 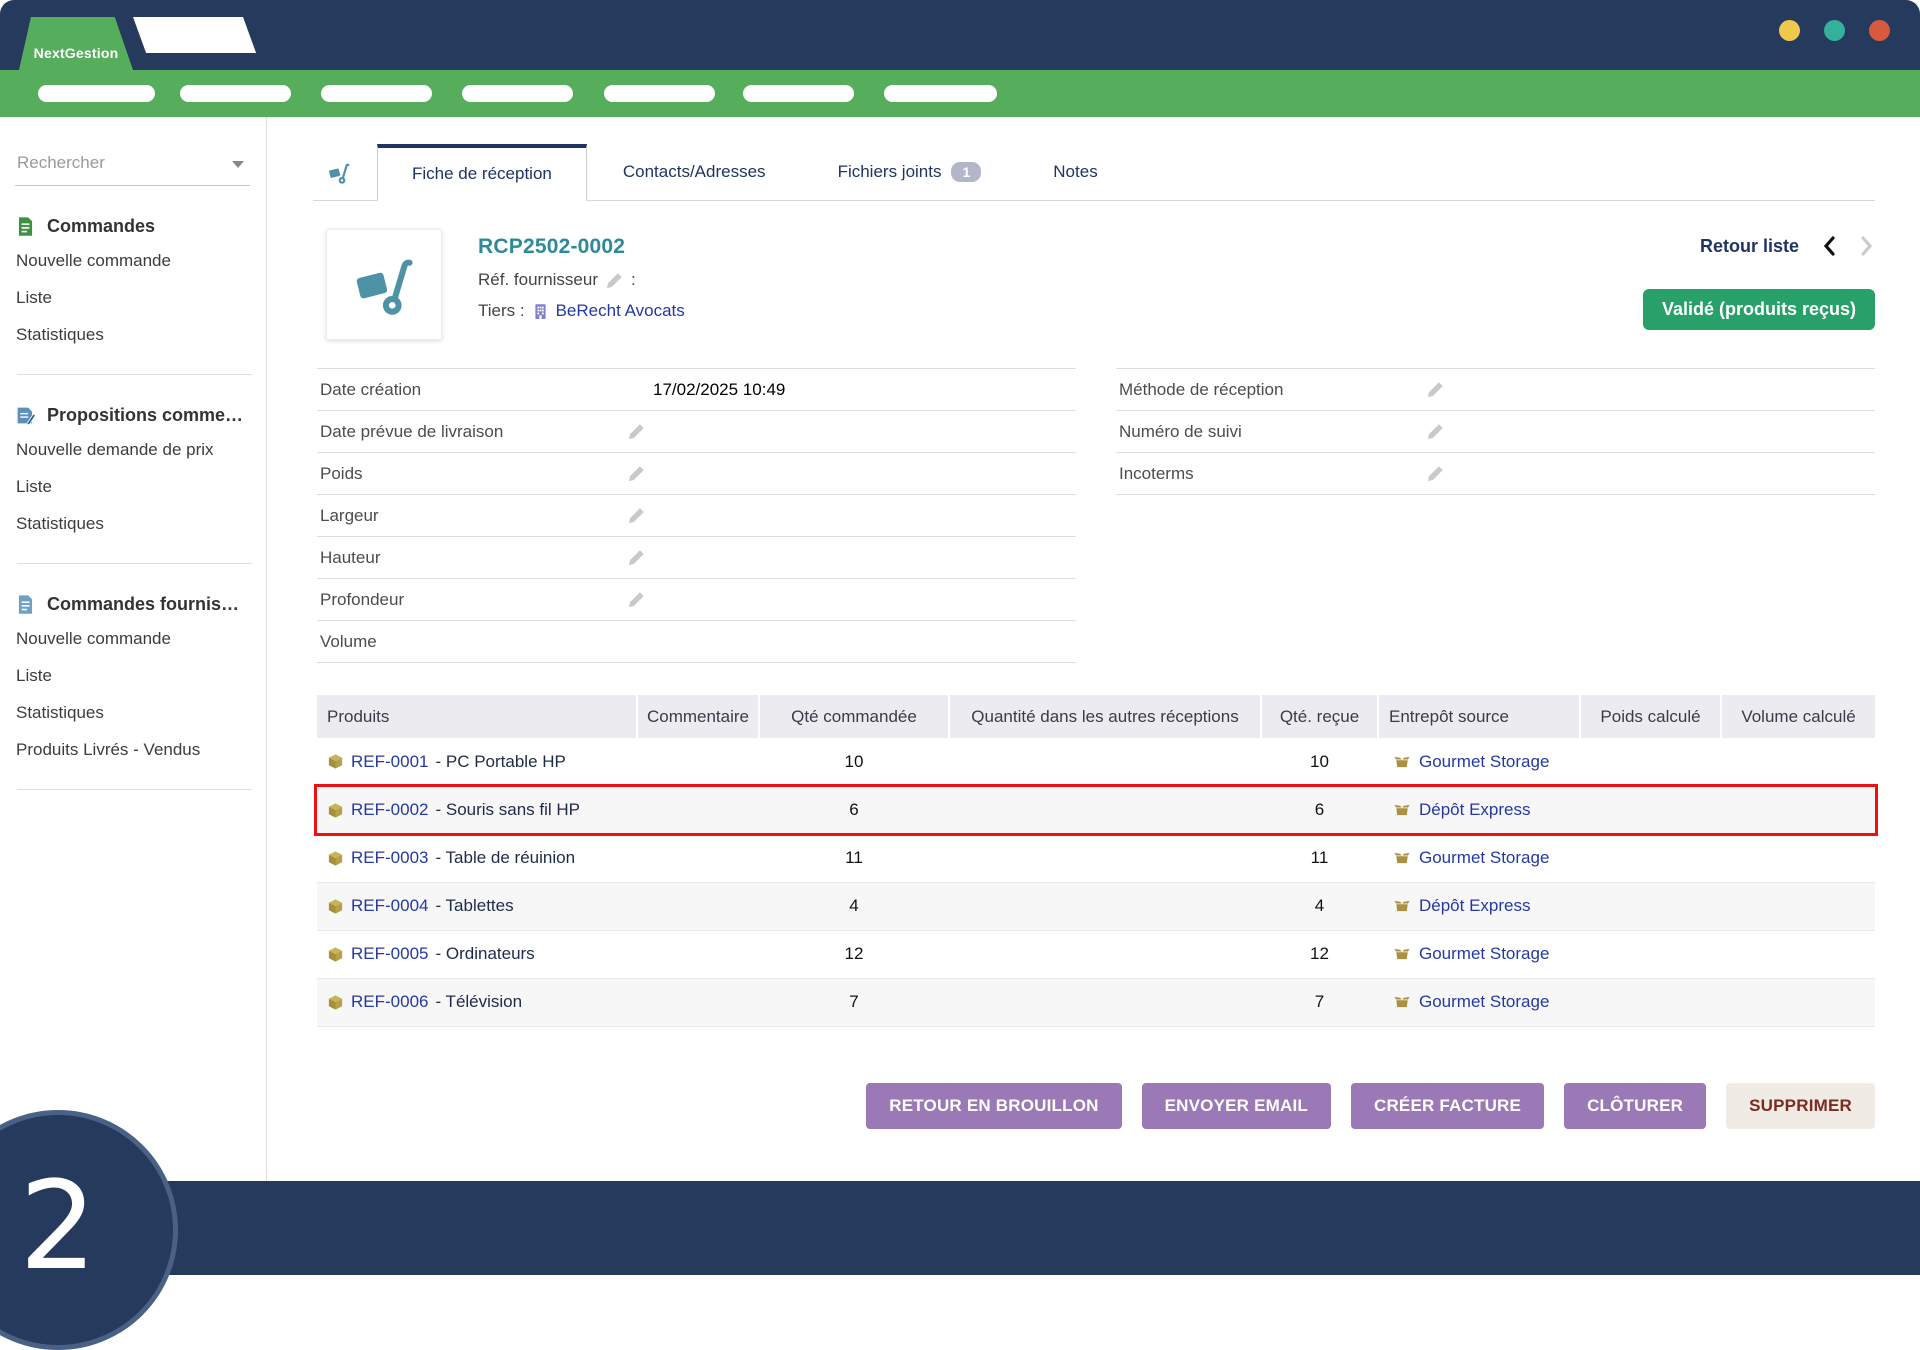 What do you see at coordinates (1447, 1105) in the screenshot?
I see `creer-facture-button: CRÉER FACTURE` at bounding box center [1447, 1105].